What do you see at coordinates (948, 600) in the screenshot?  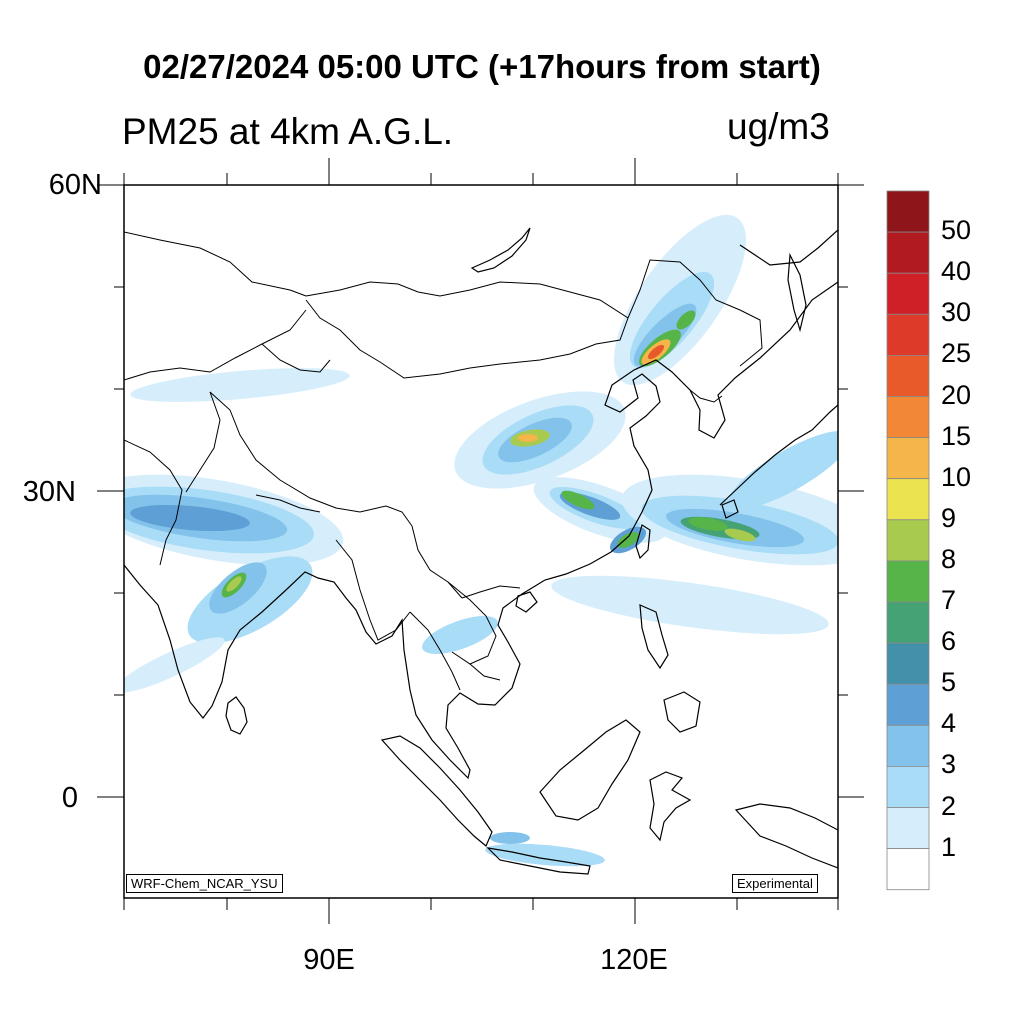 I see `colorbar-label: 7` at bounding box center [948, 600].